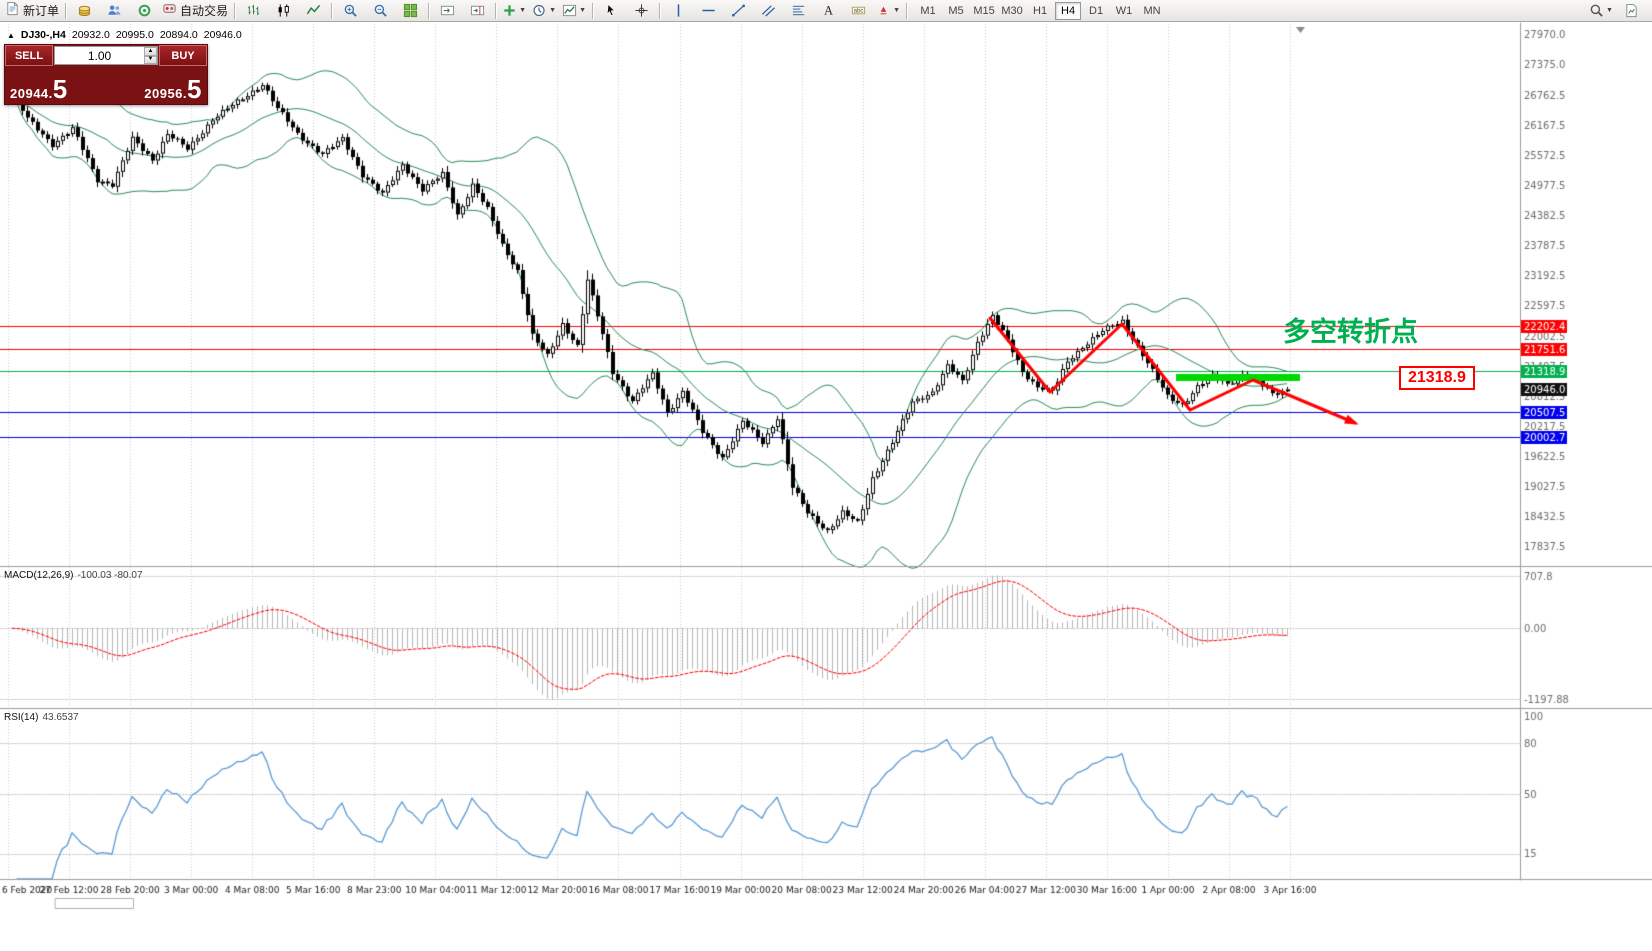 Image resolution: width=1652 pixels, height=951 pixels. What do you see at coordinates (73, 575) in the screenshot?
I see `macd-indicator-label: MACD(12,26,9) -100.03 -80.07` at bounding box center [73, 575].